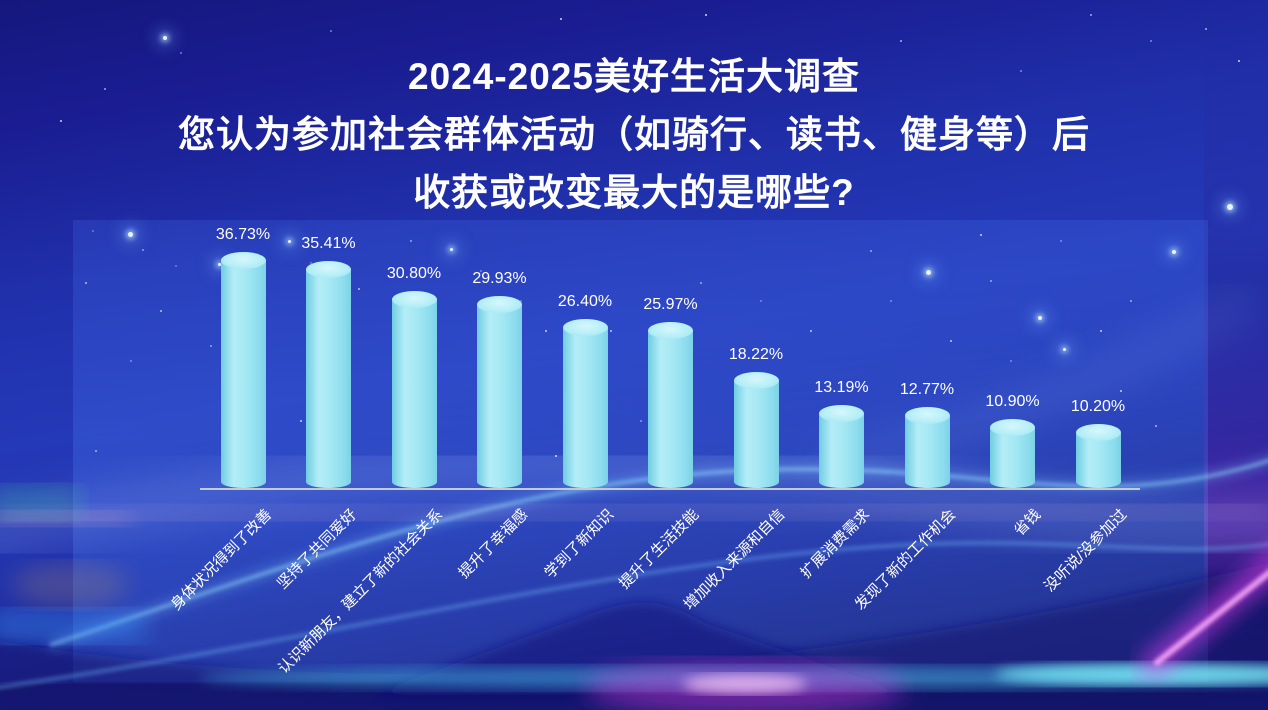 Image resolution: width=1268 pixels, height=710 pixels. I want to click on category-label: 提升了幸福感, so click(493, 544).